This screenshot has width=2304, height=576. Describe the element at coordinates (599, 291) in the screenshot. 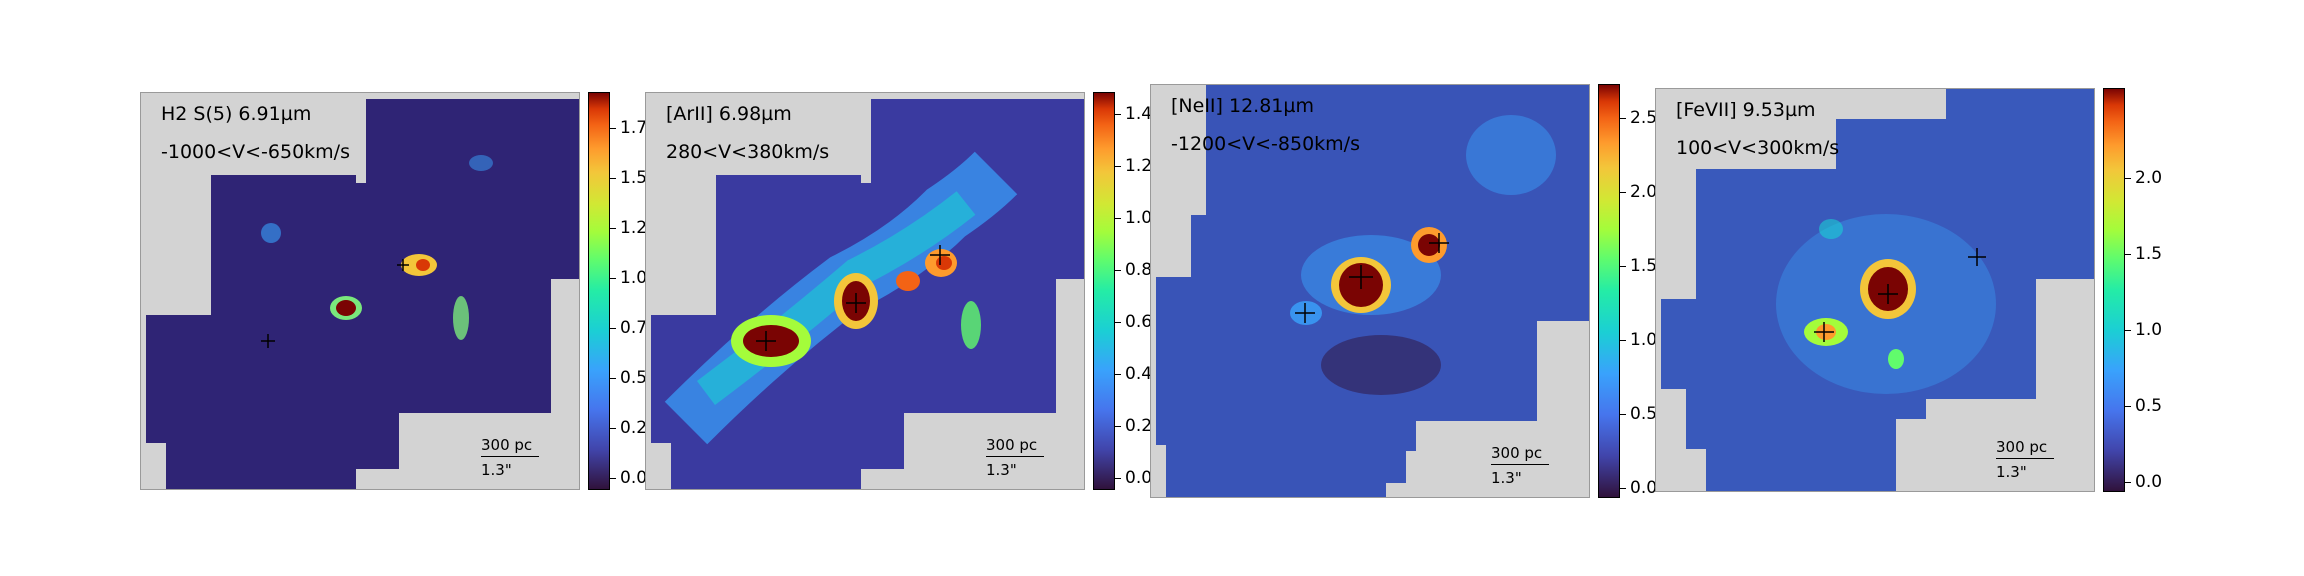

I see `colorbar-h2` at that location.